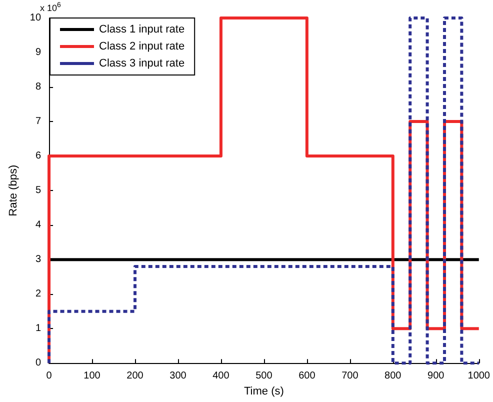 Image resolution: width=493 pixels, height=402 pixels. Describe the element at coordinates (38, 363) in the screenshot. I see `y-tick-label: 0` at that location.